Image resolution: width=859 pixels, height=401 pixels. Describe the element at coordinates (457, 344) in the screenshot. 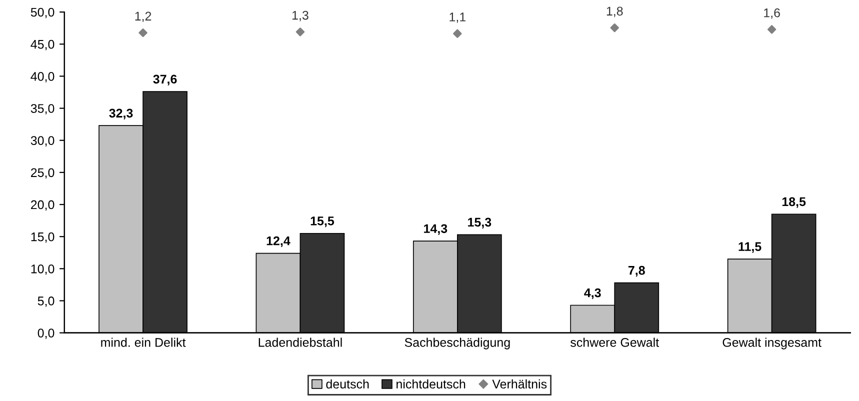

I see `x-tick-label: Sachbeschädigung` at that location.